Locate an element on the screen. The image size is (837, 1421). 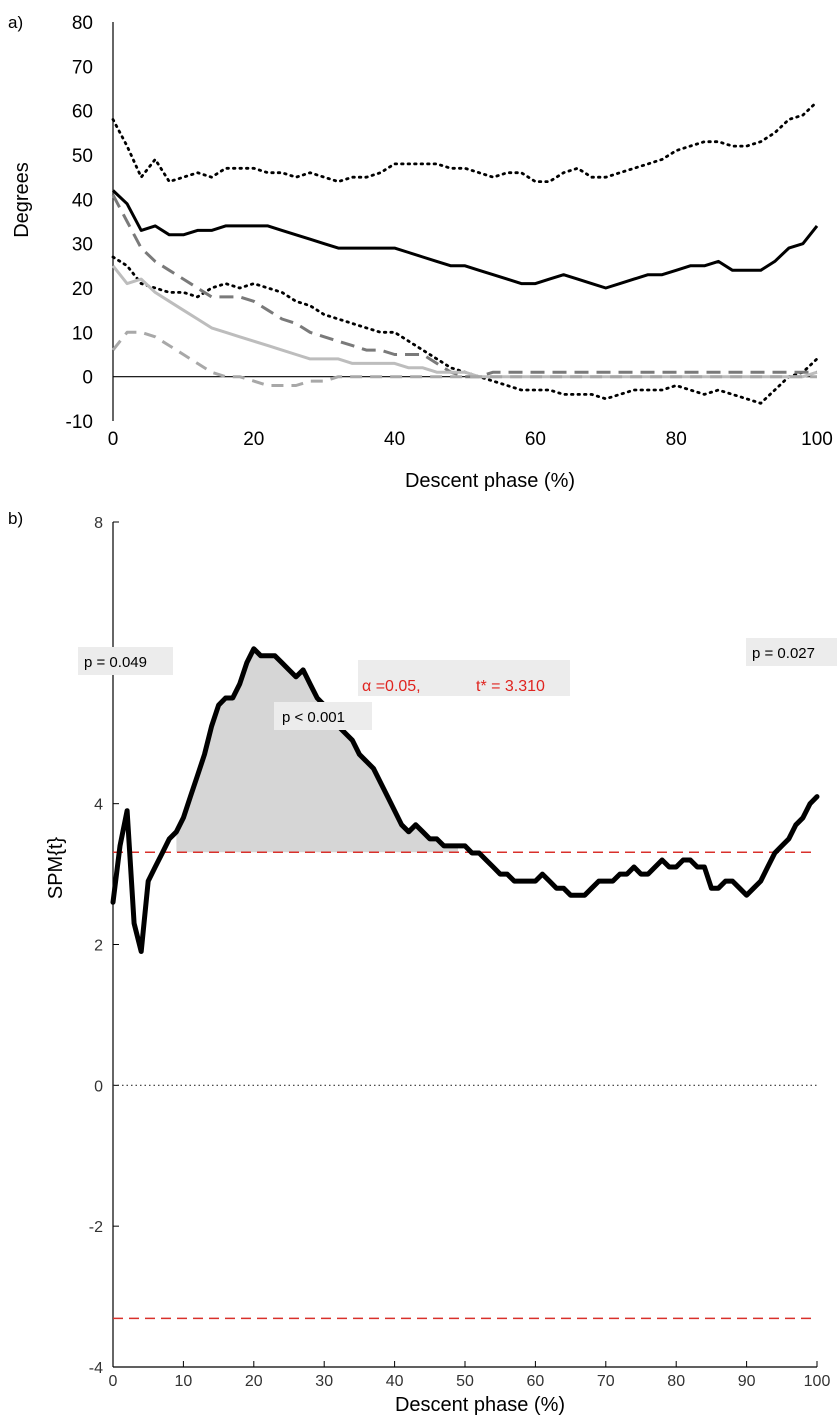
threshold-label-box is located at coordinates (464, 678).